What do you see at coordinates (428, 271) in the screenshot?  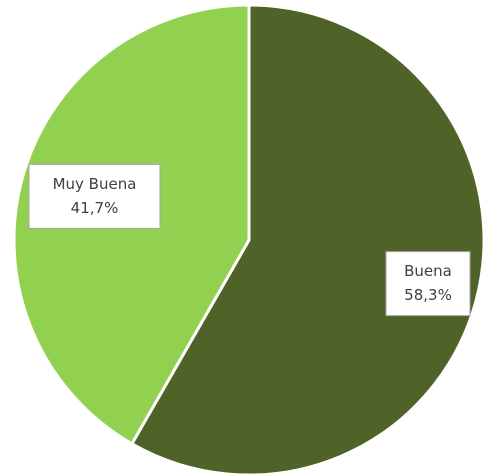 I see `slice-label: Buena` at bounding box center [428, 271].